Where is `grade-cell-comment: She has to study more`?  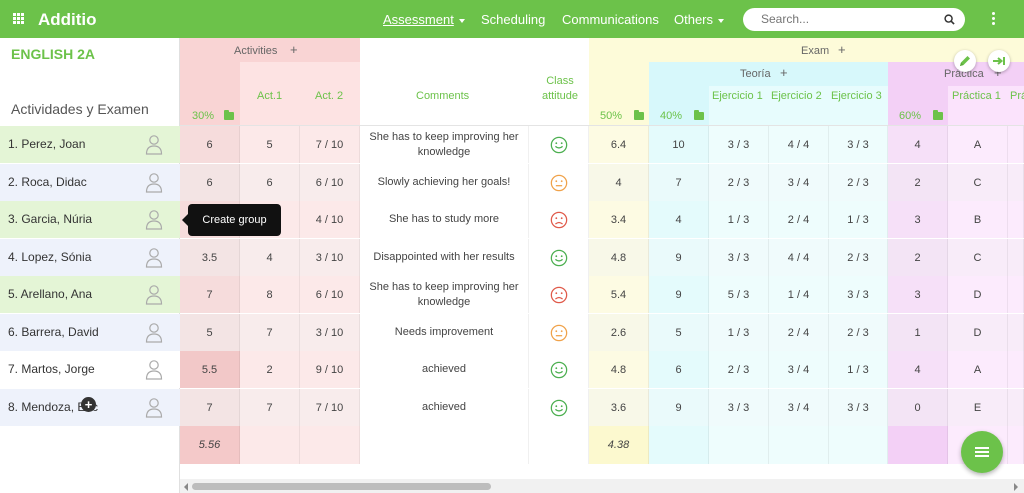
grade-cell-comment: She has to study more is located at coordinates (444, 219).